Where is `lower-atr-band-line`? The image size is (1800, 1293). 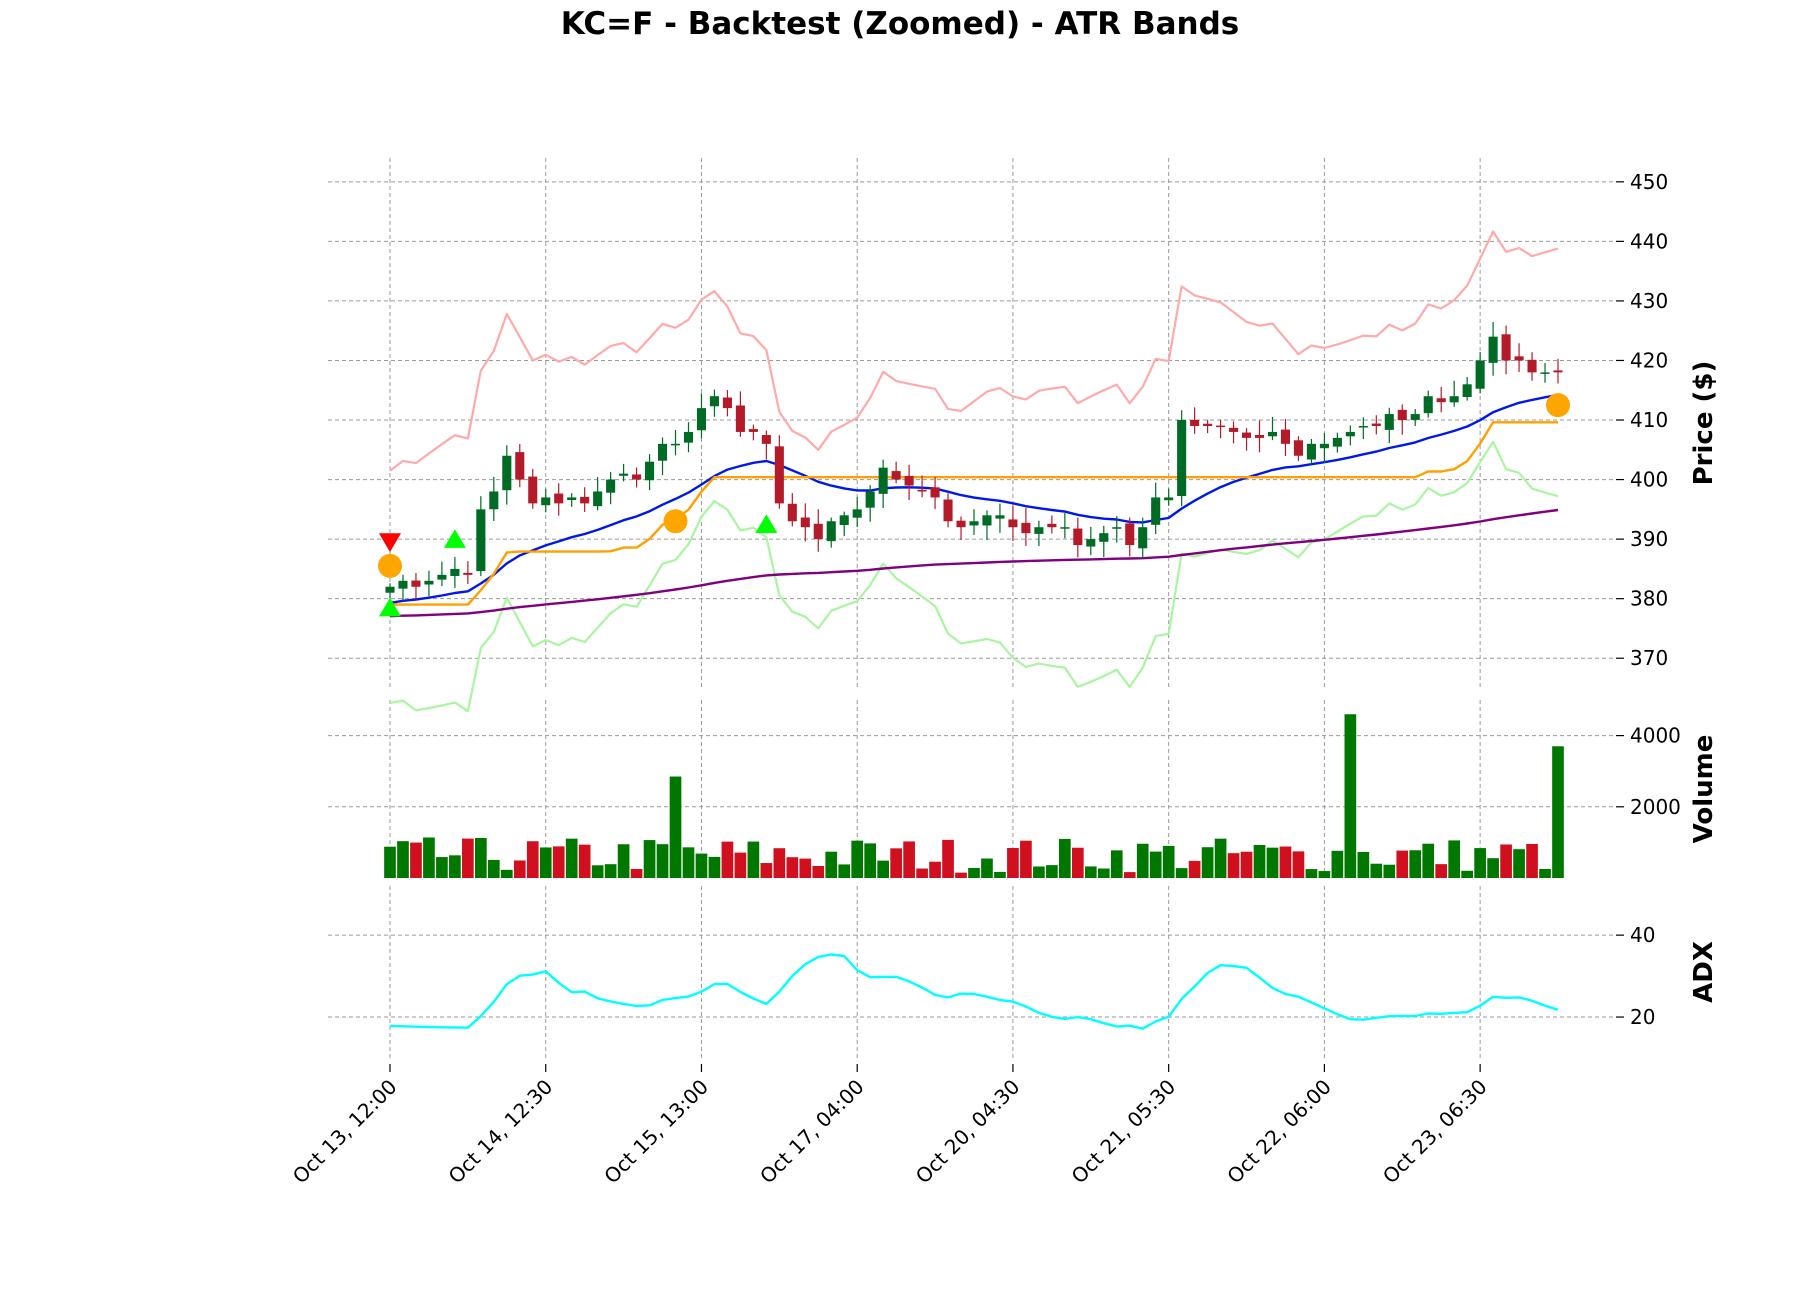
lower-atr-band-line is located at coordinates (974, 576).